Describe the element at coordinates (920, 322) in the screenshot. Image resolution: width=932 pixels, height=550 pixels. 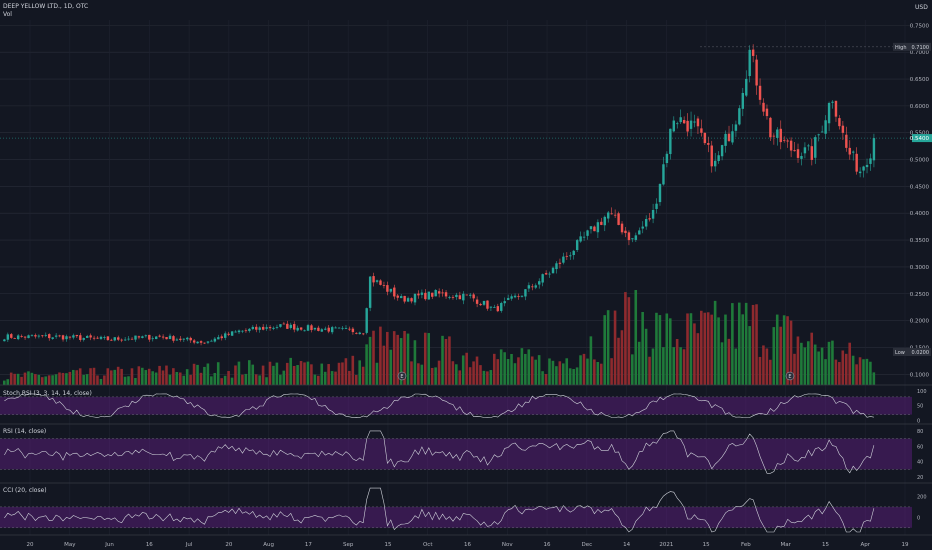
I see `price-tick-label: 0.2000` at that location.